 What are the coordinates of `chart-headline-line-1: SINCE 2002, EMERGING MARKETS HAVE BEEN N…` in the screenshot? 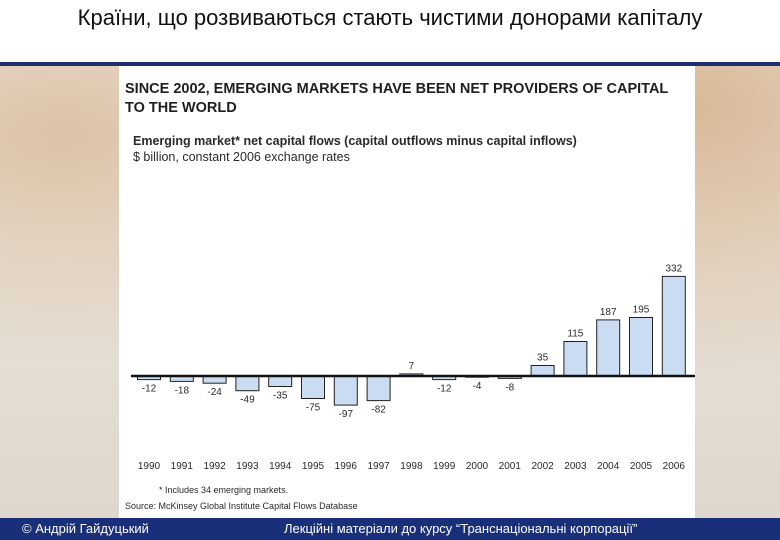 It's located at (396, 89).